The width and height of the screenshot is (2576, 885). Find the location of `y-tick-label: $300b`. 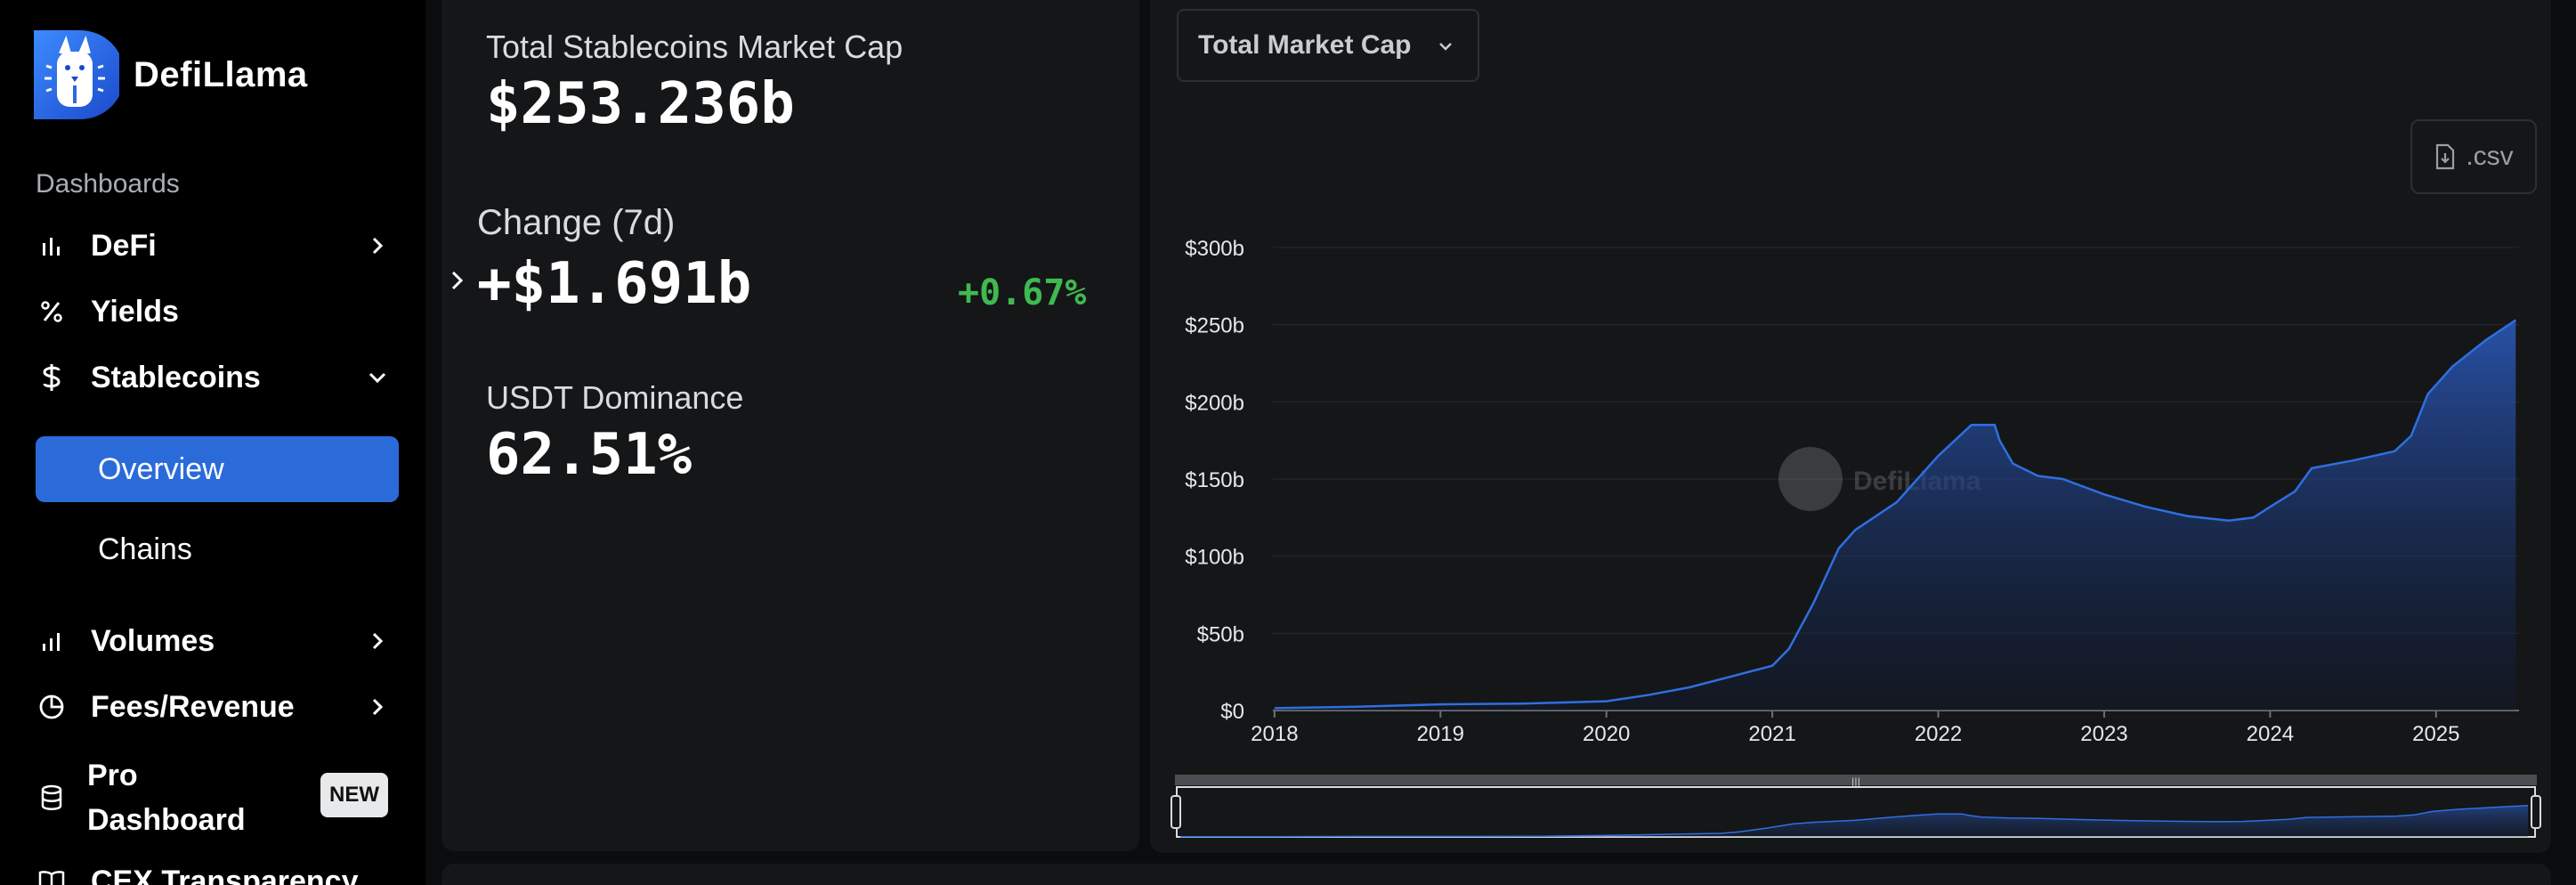

y-tick-label: $300b is located at coordinates (1215, 249).